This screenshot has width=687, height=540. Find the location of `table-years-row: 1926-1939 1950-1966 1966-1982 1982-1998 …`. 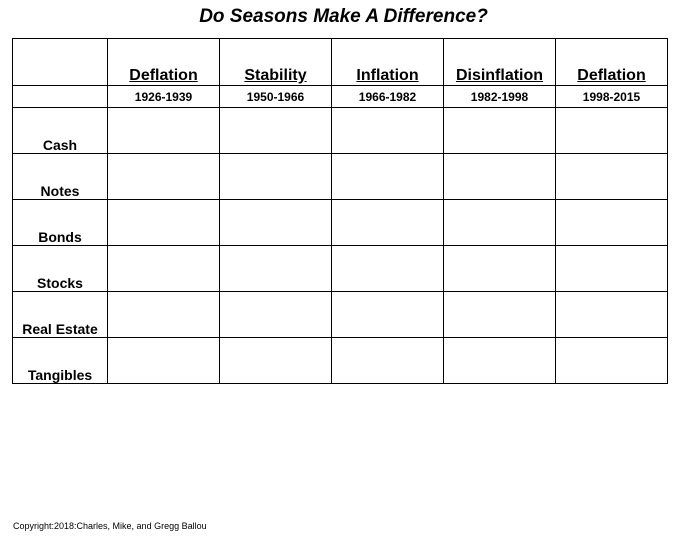

table-years-row: 1926-1939 1950-1966 1966-1982 1982-1998 … is located at coordinates (340, 96).